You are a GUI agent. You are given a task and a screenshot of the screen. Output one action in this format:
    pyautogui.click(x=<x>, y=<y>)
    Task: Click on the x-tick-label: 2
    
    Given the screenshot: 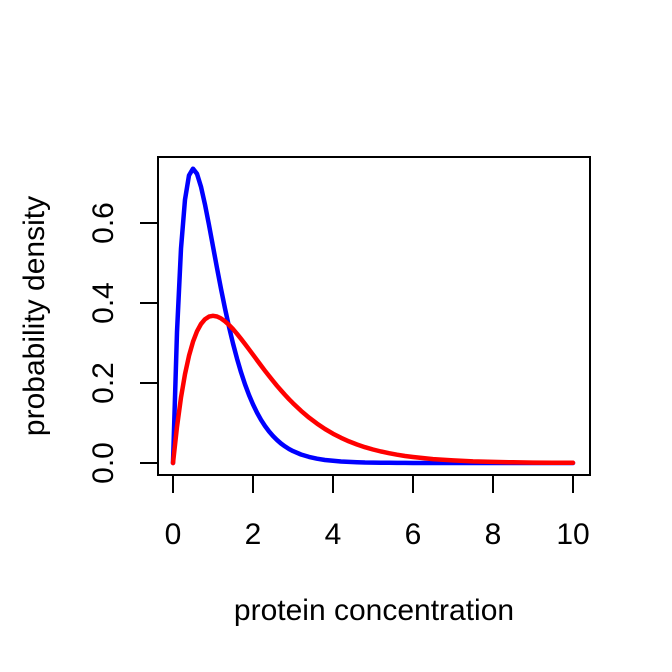 What is the action you would take?
    pyautogui.click(x=253, y=534)
    